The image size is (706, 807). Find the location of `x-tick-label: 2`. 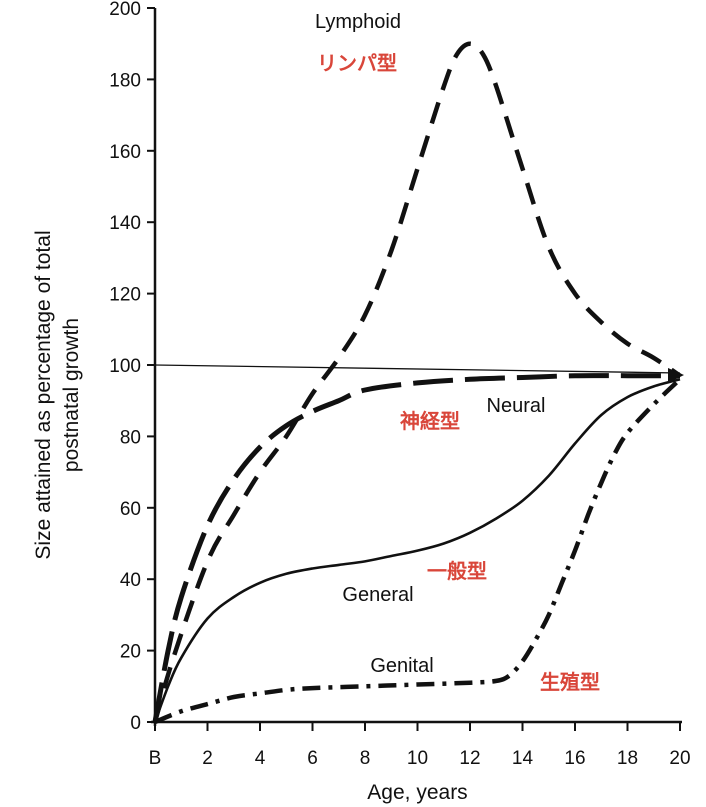

x-tick-label: 2 is located at coordinates (207, 758).